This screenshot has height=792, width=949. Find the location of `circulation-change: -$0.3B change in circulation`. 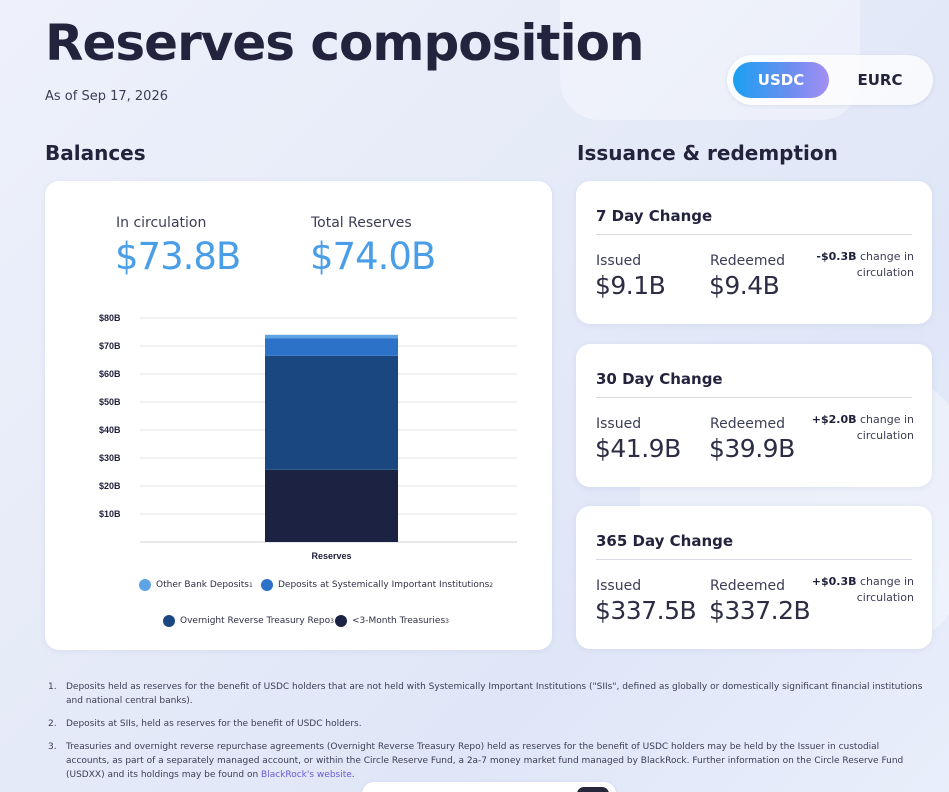

circulation-change: -$0.3B change in circulation is located at coordinates (859, 265).